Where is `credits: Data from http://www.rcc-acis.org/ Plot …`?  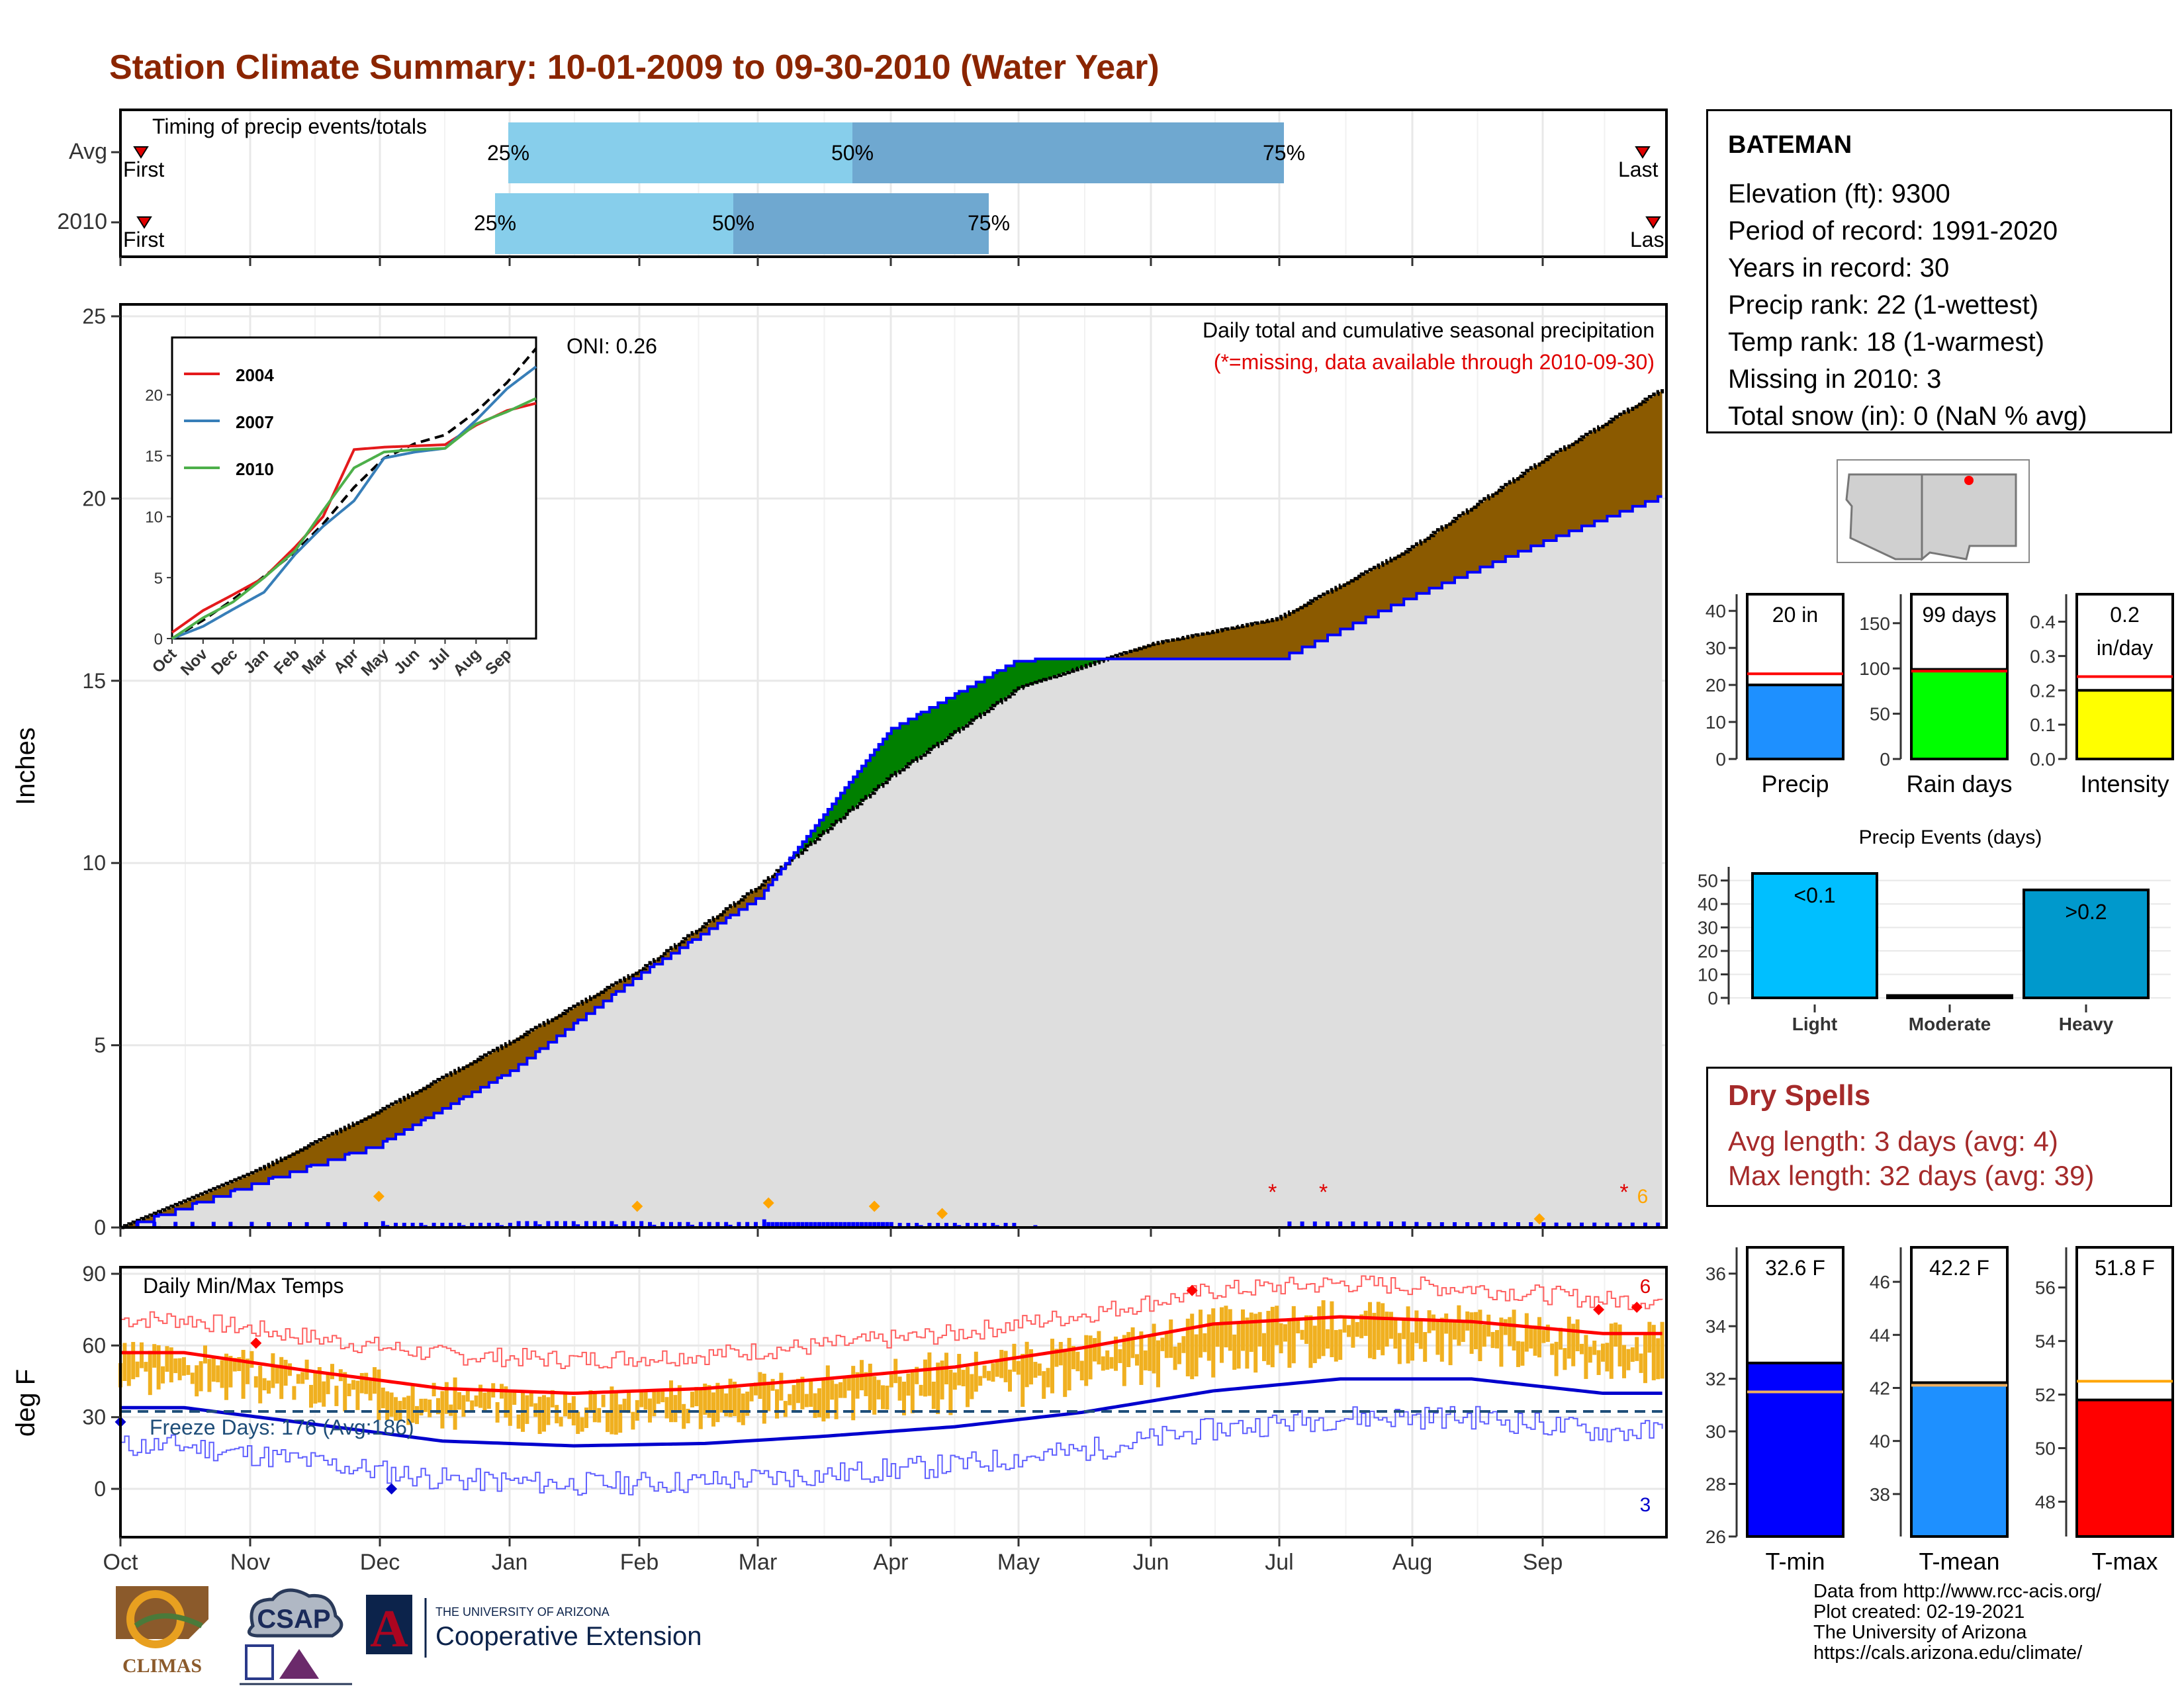
credits: Data from http://www.rcc-acis.org/ Plot … is located at coordinates (1957, 1622).